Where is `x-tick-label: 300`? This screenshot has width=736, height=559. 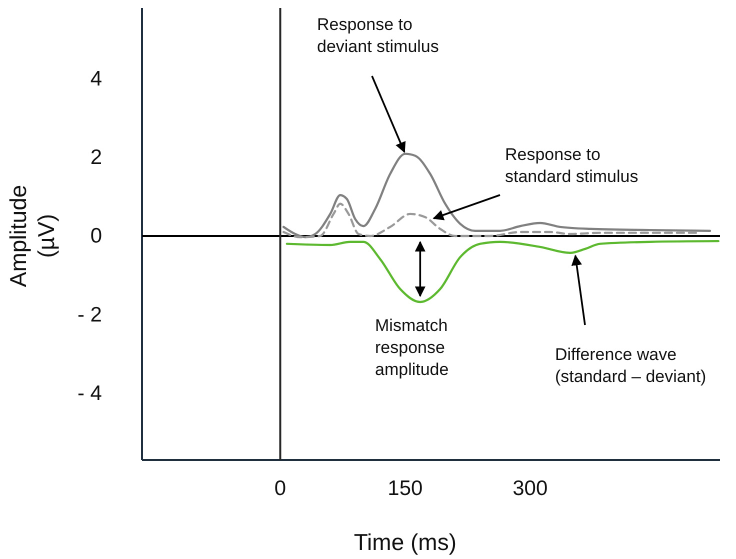
x-tick-label: 300 is located at coordinates (530, 488).